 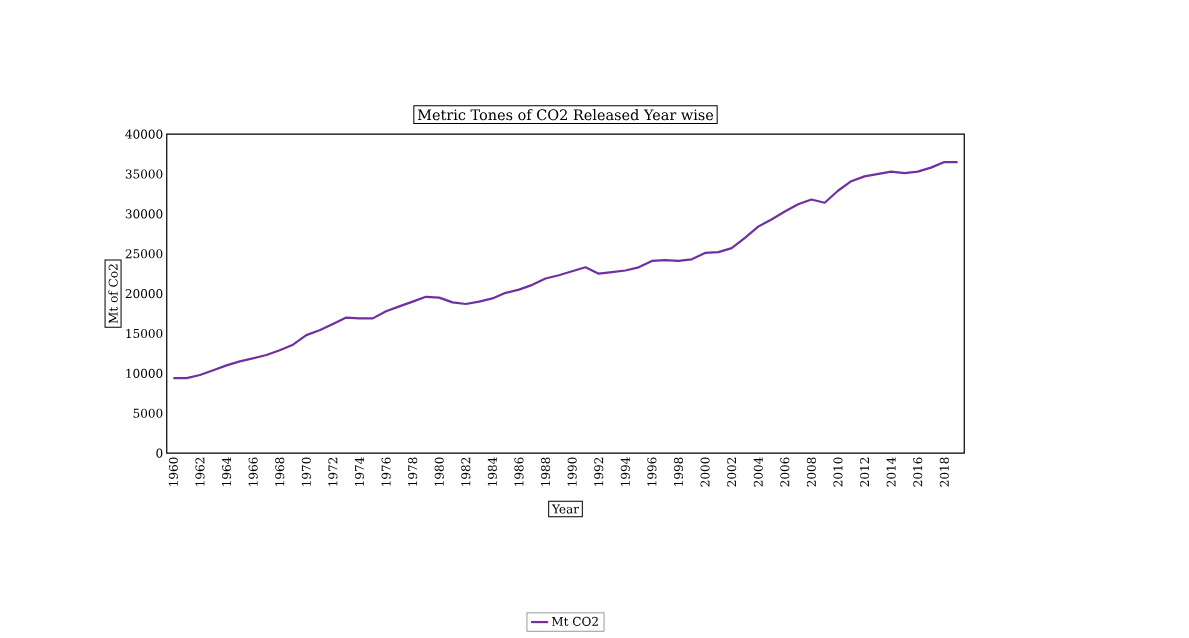 I want to click on x-tick-label: 2012, so click(x=865, y=472).